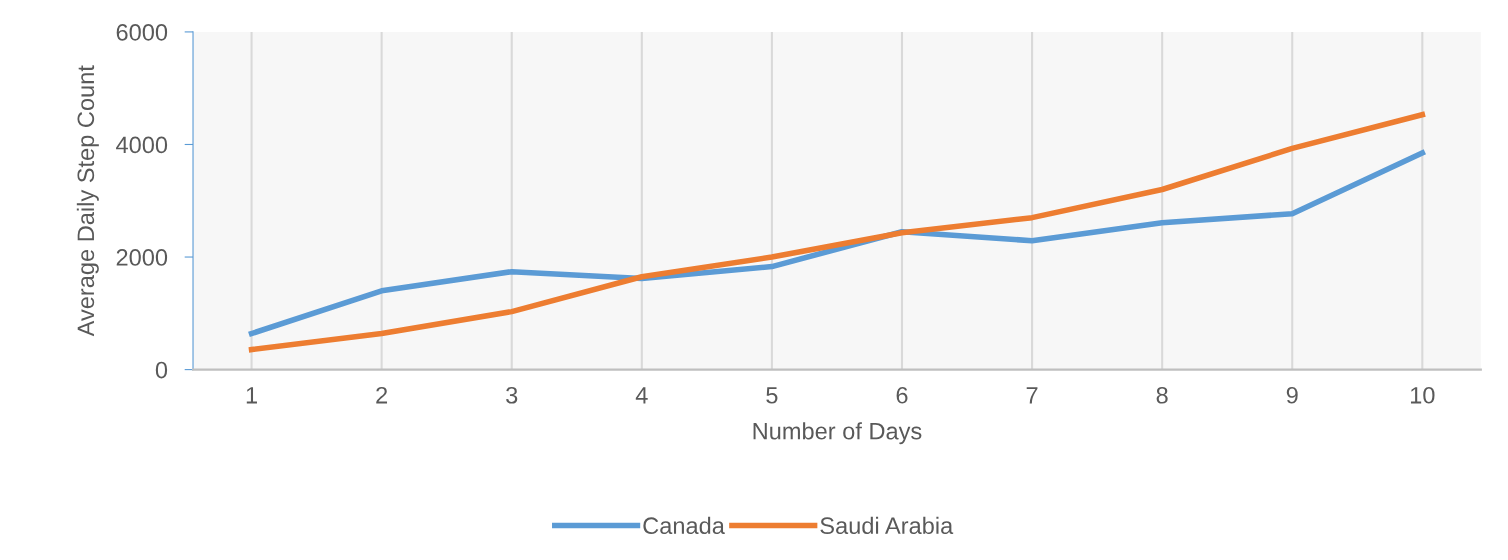  I want to click on y-tick-label: 2000, so click(142, 257).